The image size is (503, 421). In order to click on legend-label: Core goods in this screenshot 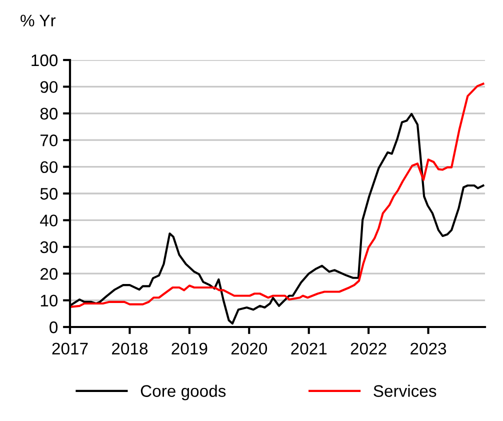, I will do `click(183, 392)`.